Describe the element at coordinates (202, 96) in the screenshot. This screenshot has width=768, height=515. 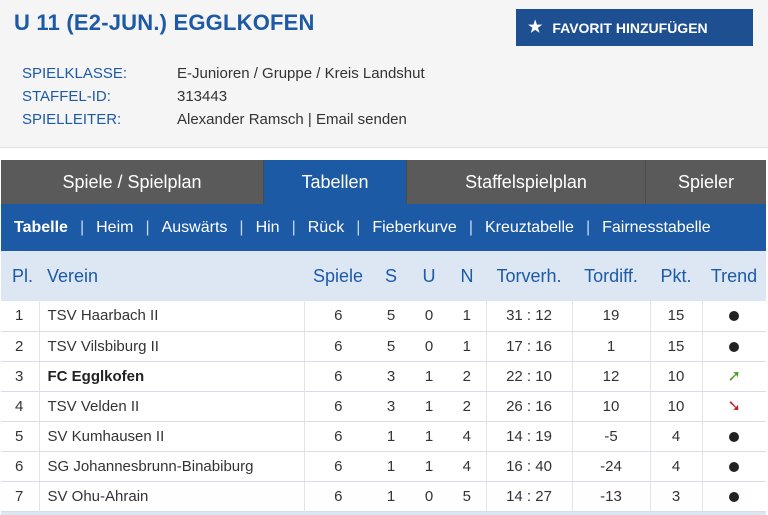
I see `staffel-id-value: 313443` at that location.